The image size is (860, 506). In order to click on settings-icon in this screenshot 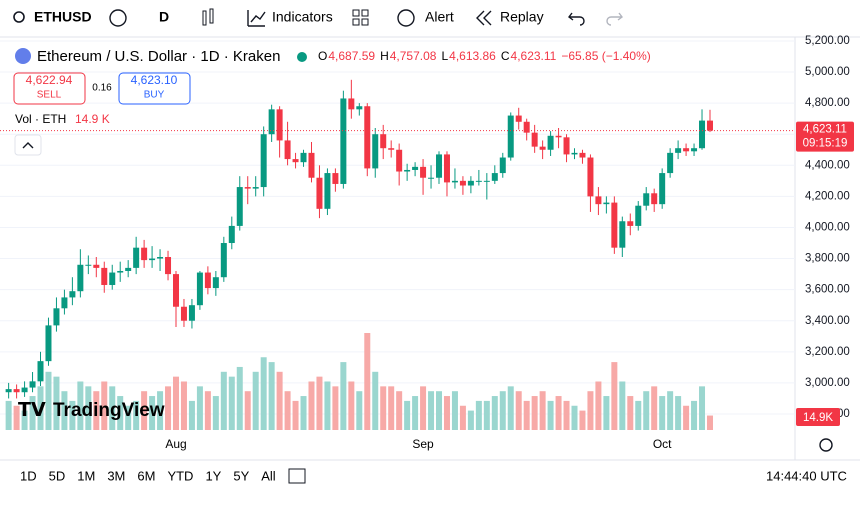, I will do `click(826, 445)`.